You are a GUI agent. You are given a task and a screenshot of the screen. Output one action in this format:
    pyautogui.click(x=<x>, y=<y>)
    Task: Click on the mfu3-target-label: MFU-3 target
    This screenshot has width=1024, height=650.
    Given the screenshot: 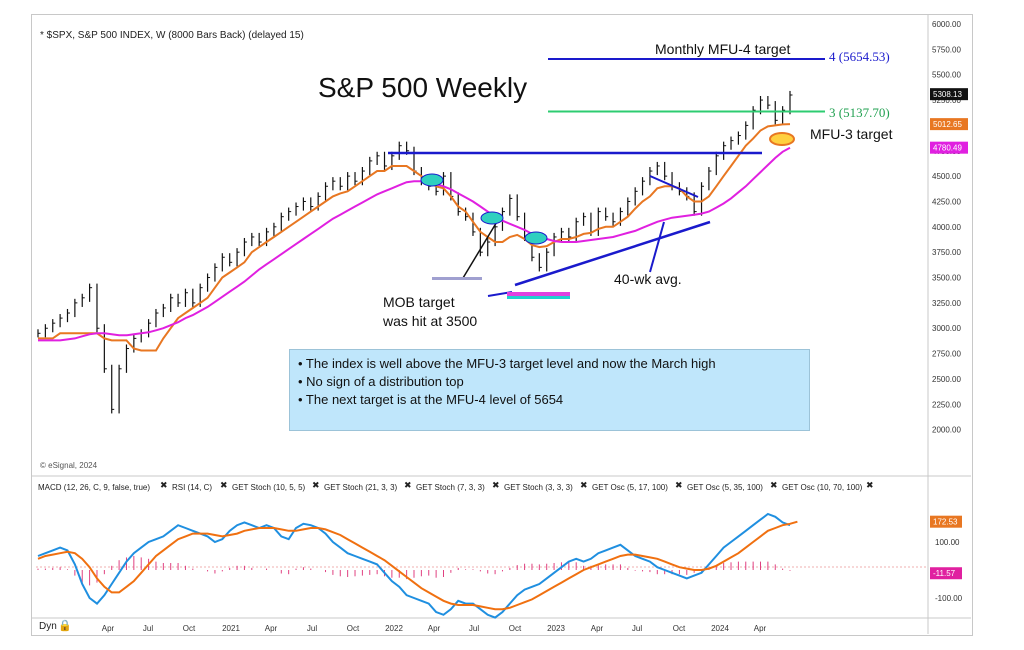 What is the action you would take?
    pyautogui.click(x=851, y=134)
    